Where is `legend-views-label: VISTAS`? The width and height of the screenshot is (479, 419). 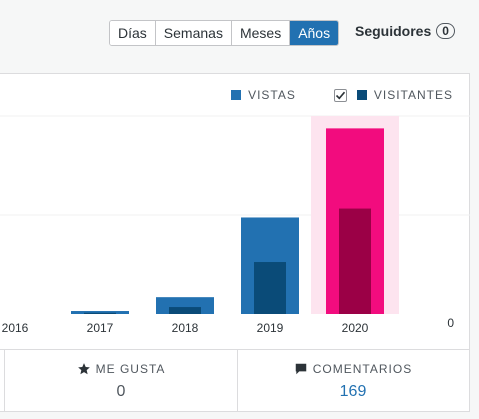 legend-views-label: VISTAS is located at coordinates (272, 95).